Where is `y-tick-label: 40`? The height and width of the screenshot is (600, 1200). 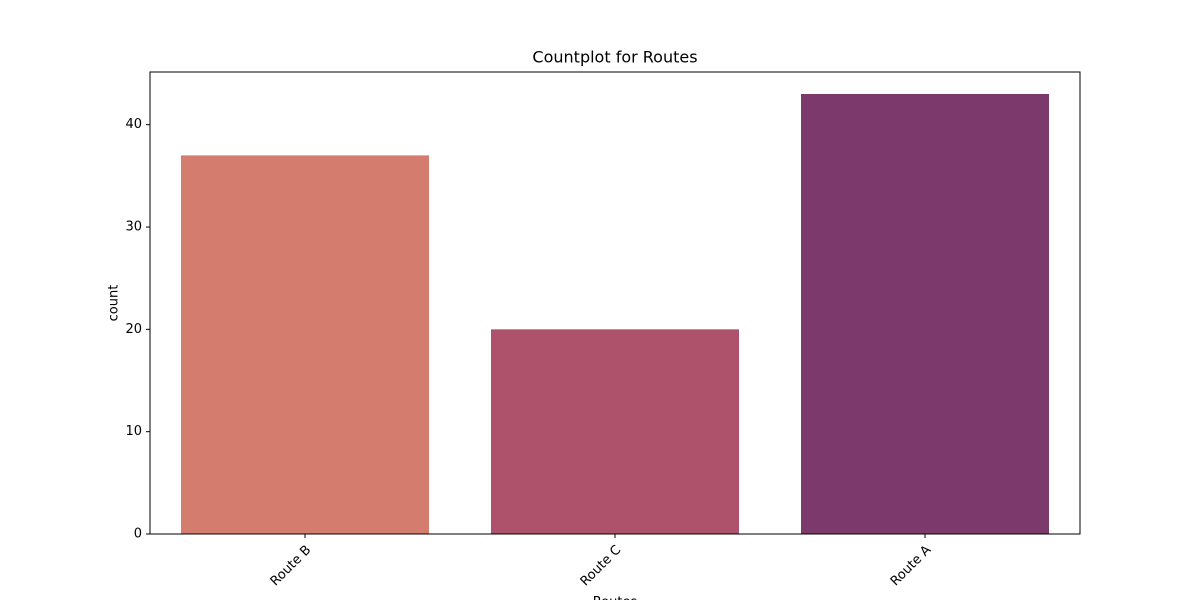 y-tick-label: 40 is located at coordinates (133, 124).